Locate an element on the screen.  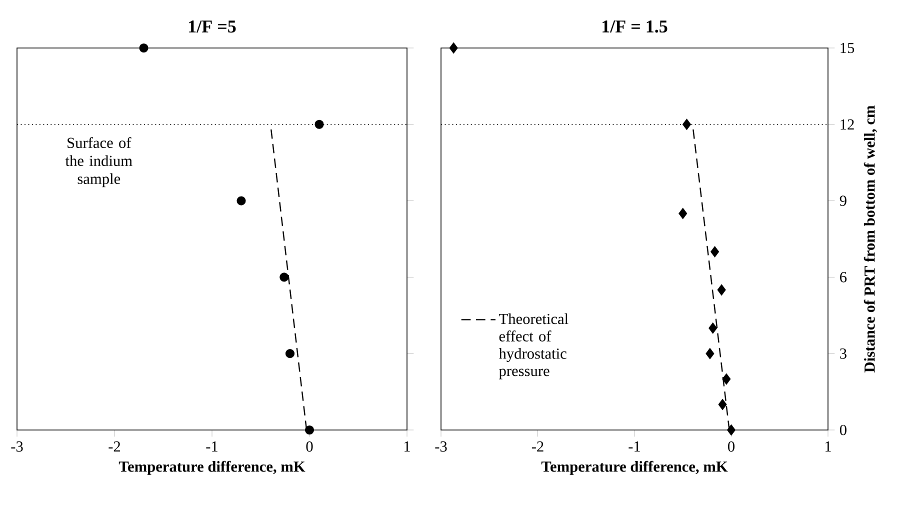
y-tick-label: 0 is located at coordinates (843, 430).